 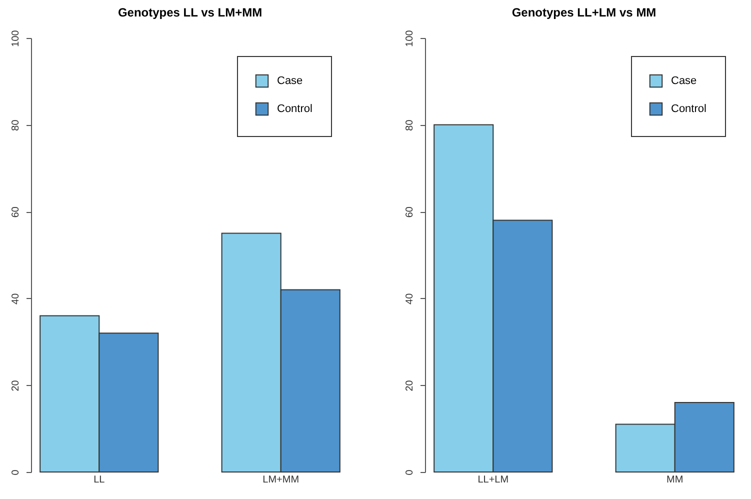 What do you see at coordinates (493, 480) in the screenshot?
I see `x-tick-label: LL+LM` at bounding box center [493, 480].